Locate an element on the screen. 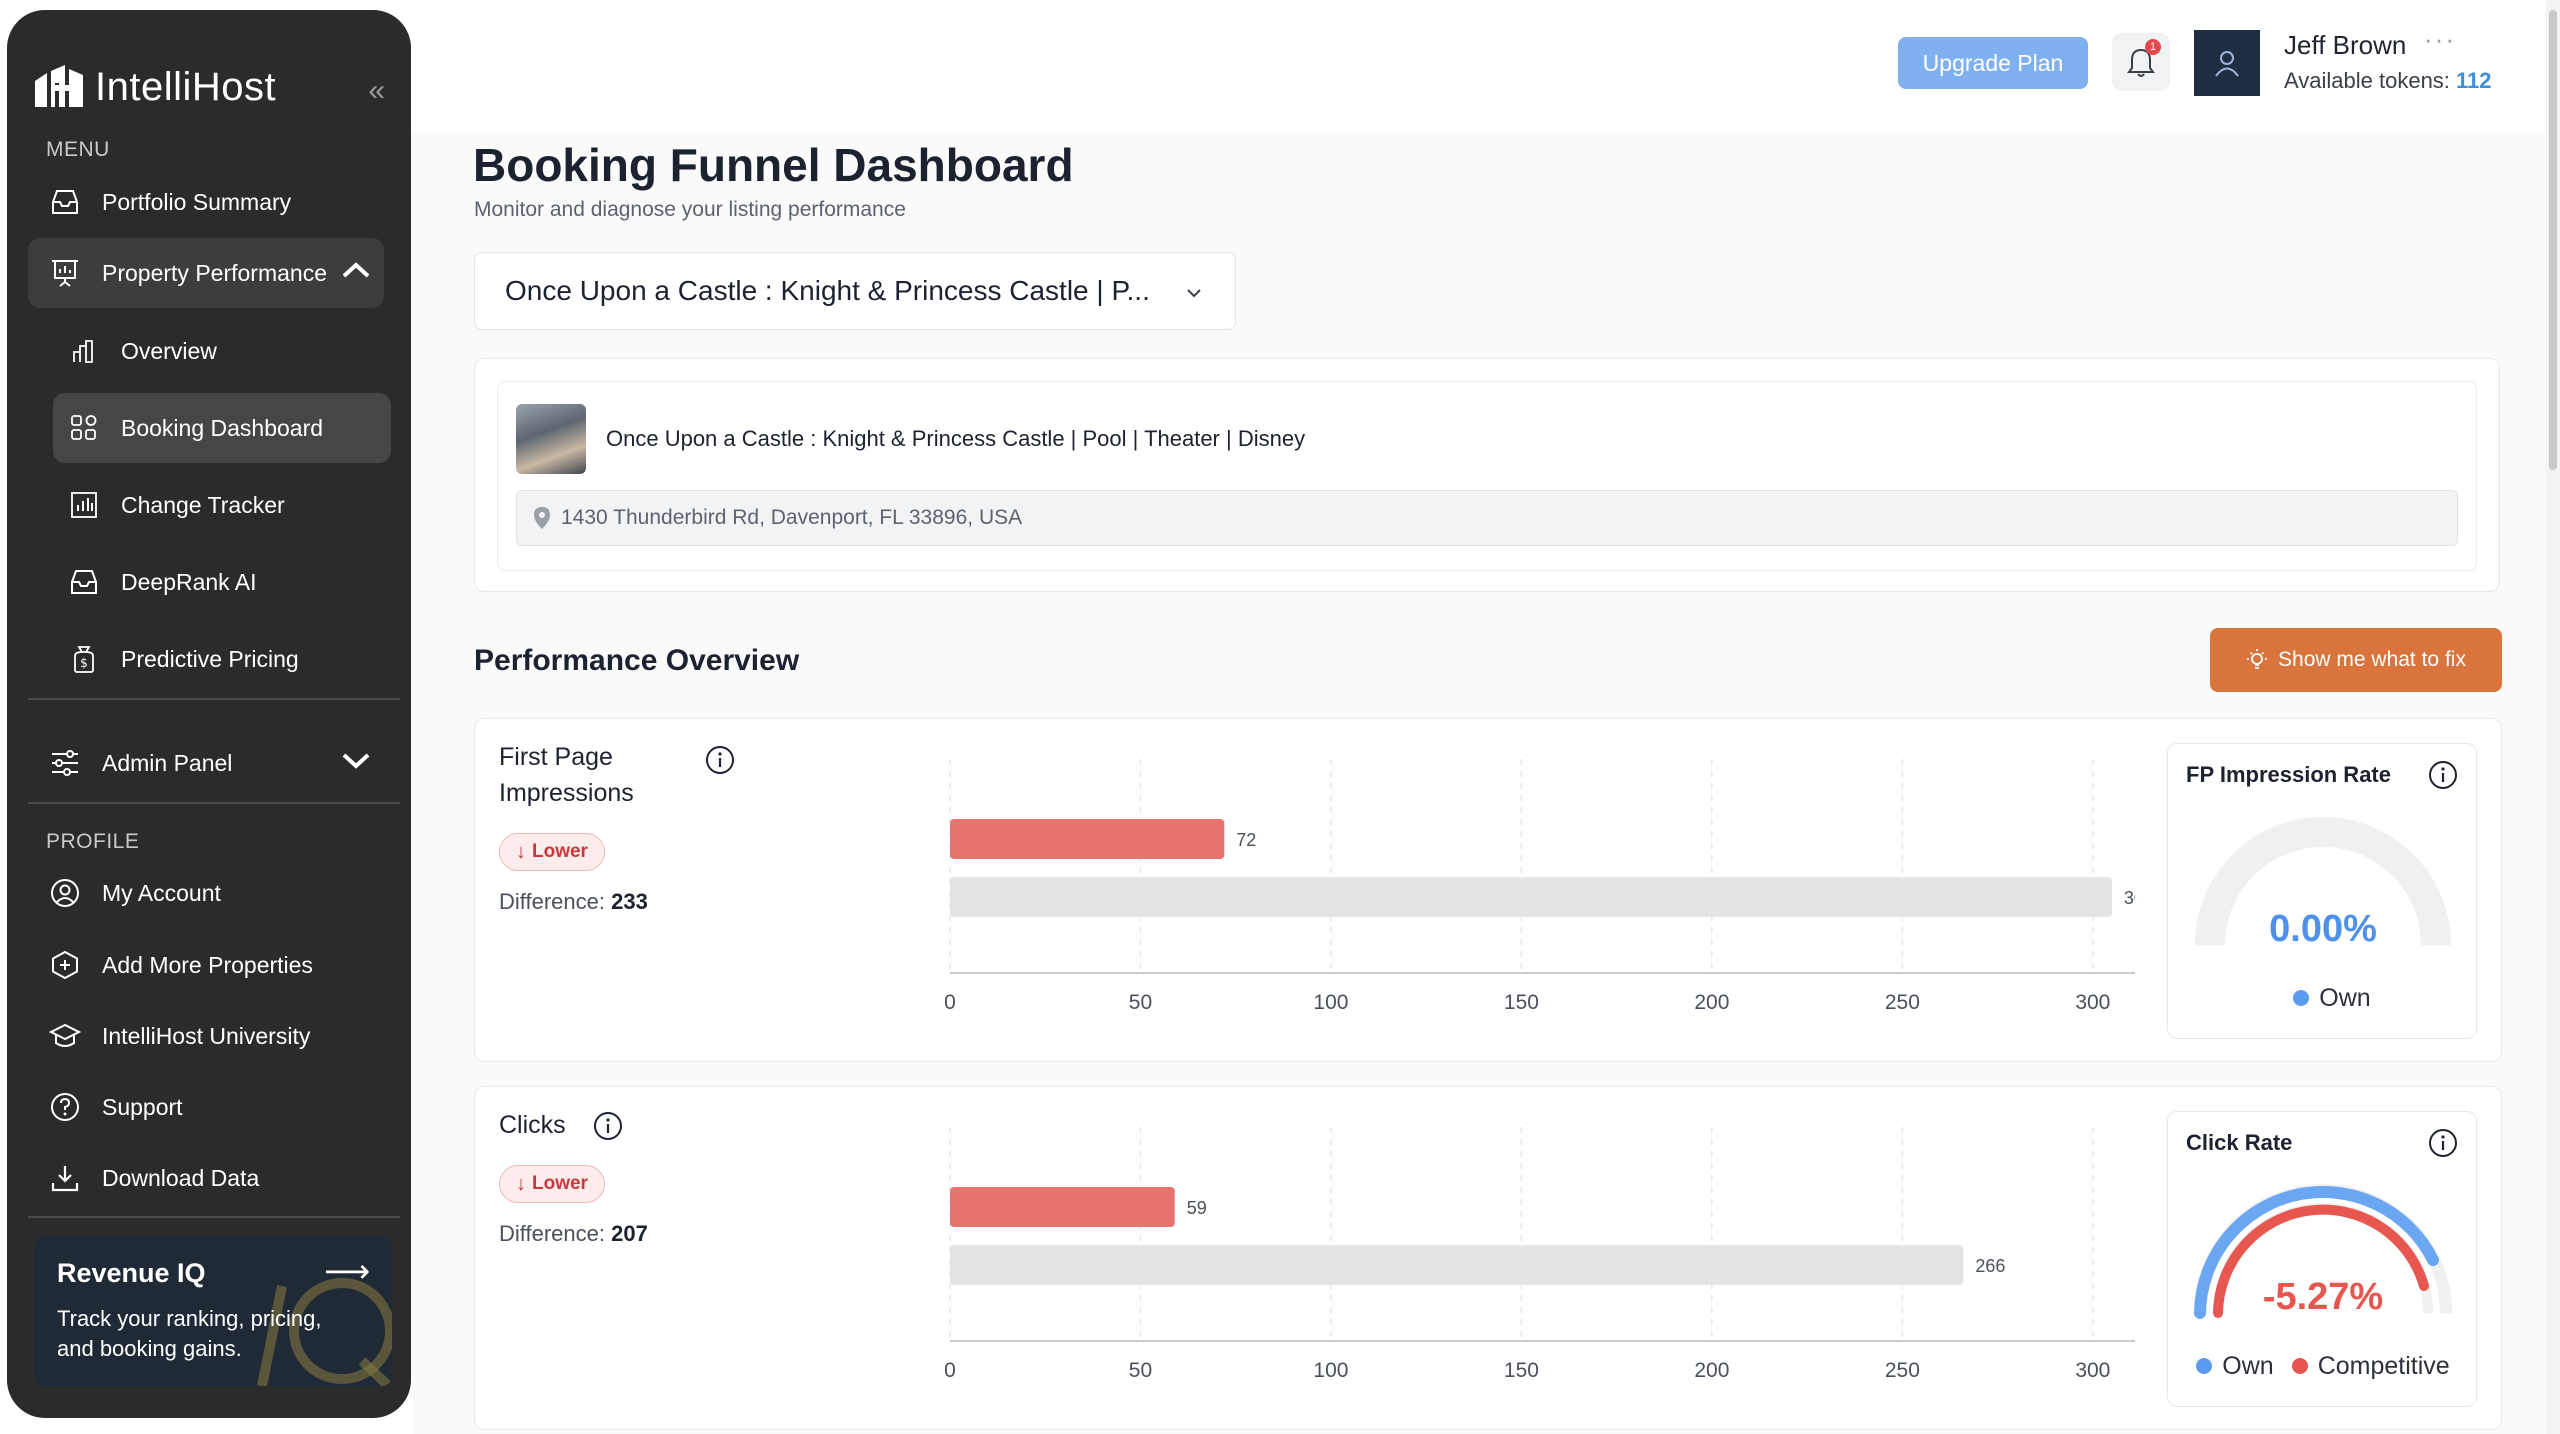 This screenshot has height=1434, width=2560. metric-title: First Page Impressions is located at coordinates (566, 775).